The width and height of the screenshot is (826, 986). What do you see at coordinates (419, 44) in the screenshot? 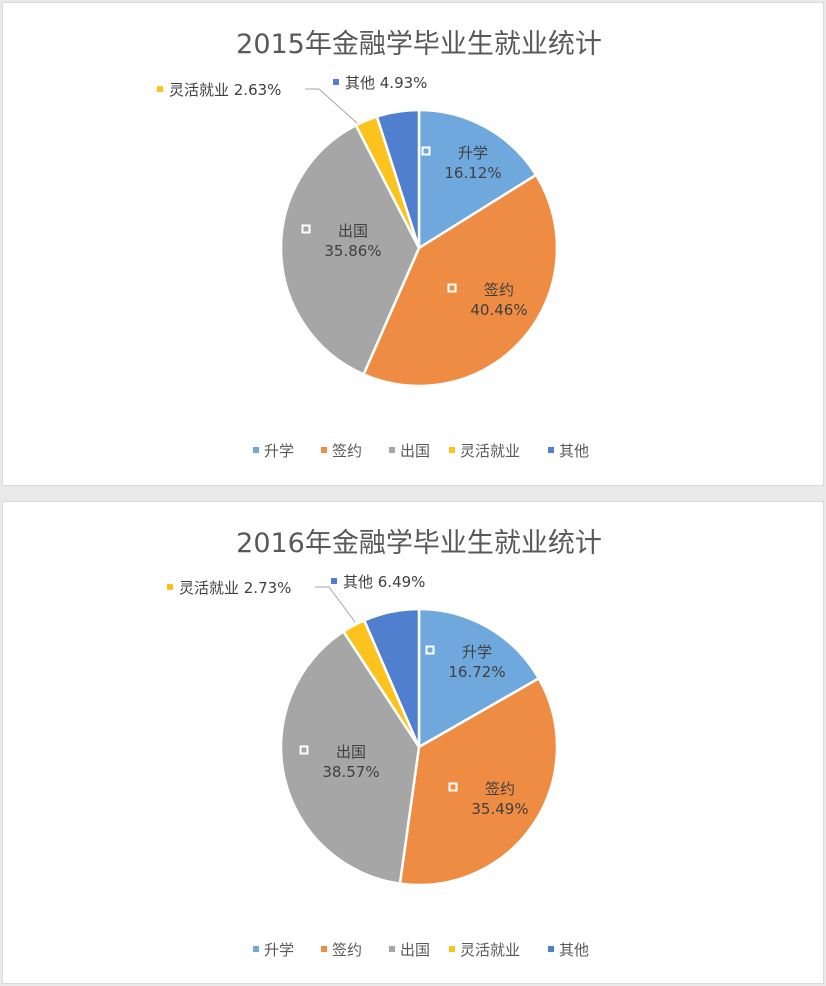
I see `chart-title: 2015年金融学毕业生就业统计` at bounding box center [419, 44].